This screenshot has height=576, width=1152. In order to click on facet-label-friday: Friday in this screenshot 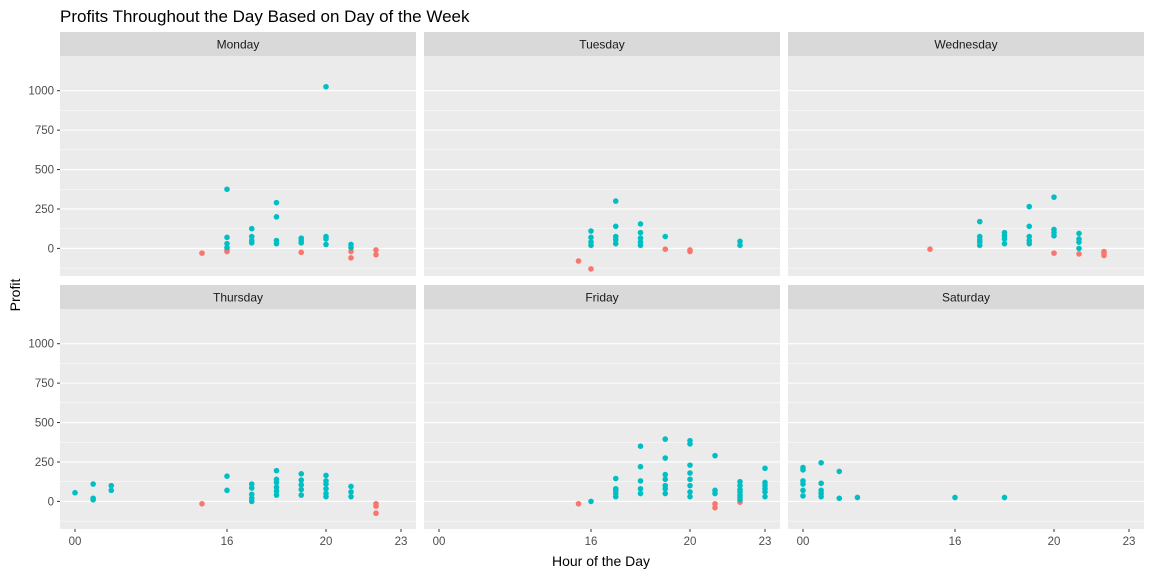, I will do `click(601, 298)`.